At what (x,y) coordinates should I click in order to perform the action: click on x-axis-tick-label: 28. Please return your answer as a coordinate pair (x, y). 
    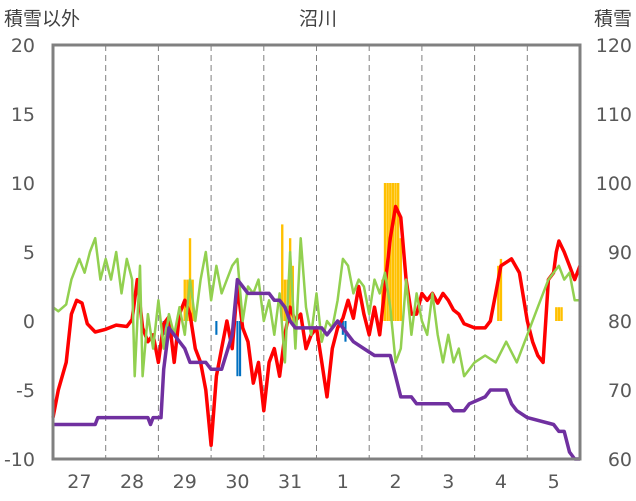
    Looking at the image, I should click on (132, 482).